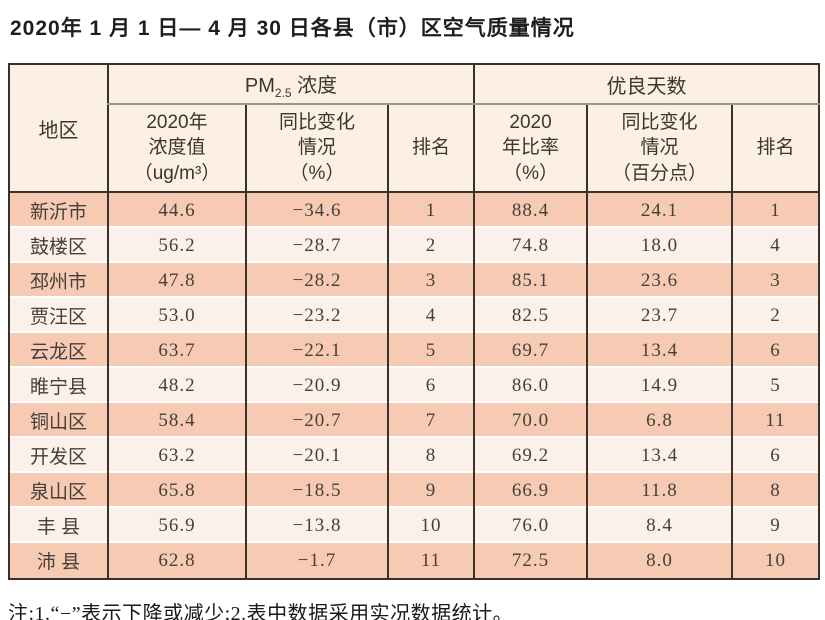 The image size is (825, 620). I want to click on pm-value-cell: 63.7, so click(176, 350).